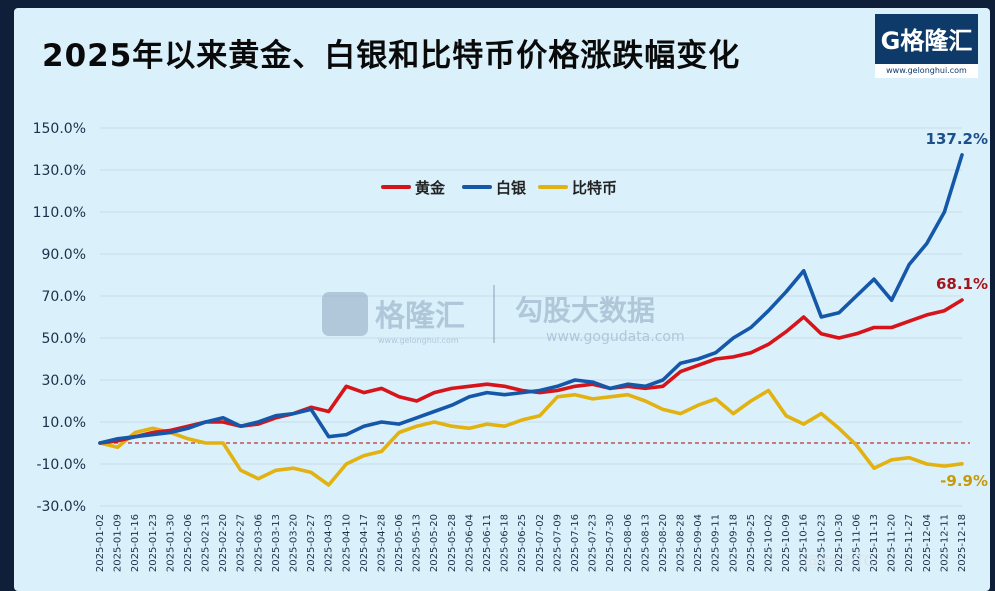 This screenshot has height=591, width=995. Describe the element at coordinates (61, 507) in the screenshot. I see `y-tick-label: -30.0%` at that location.